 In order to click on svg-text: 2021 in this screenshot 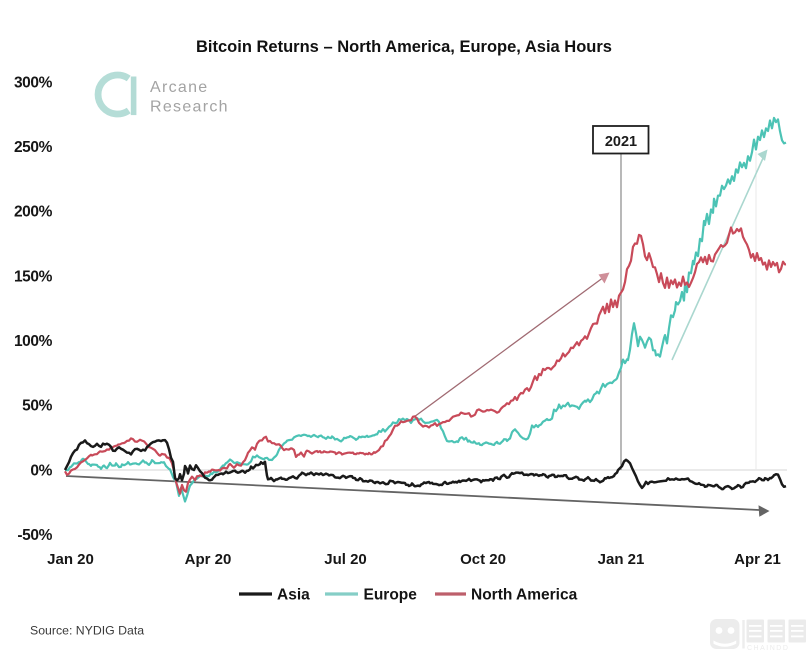, I will do `click(621, 142)`.